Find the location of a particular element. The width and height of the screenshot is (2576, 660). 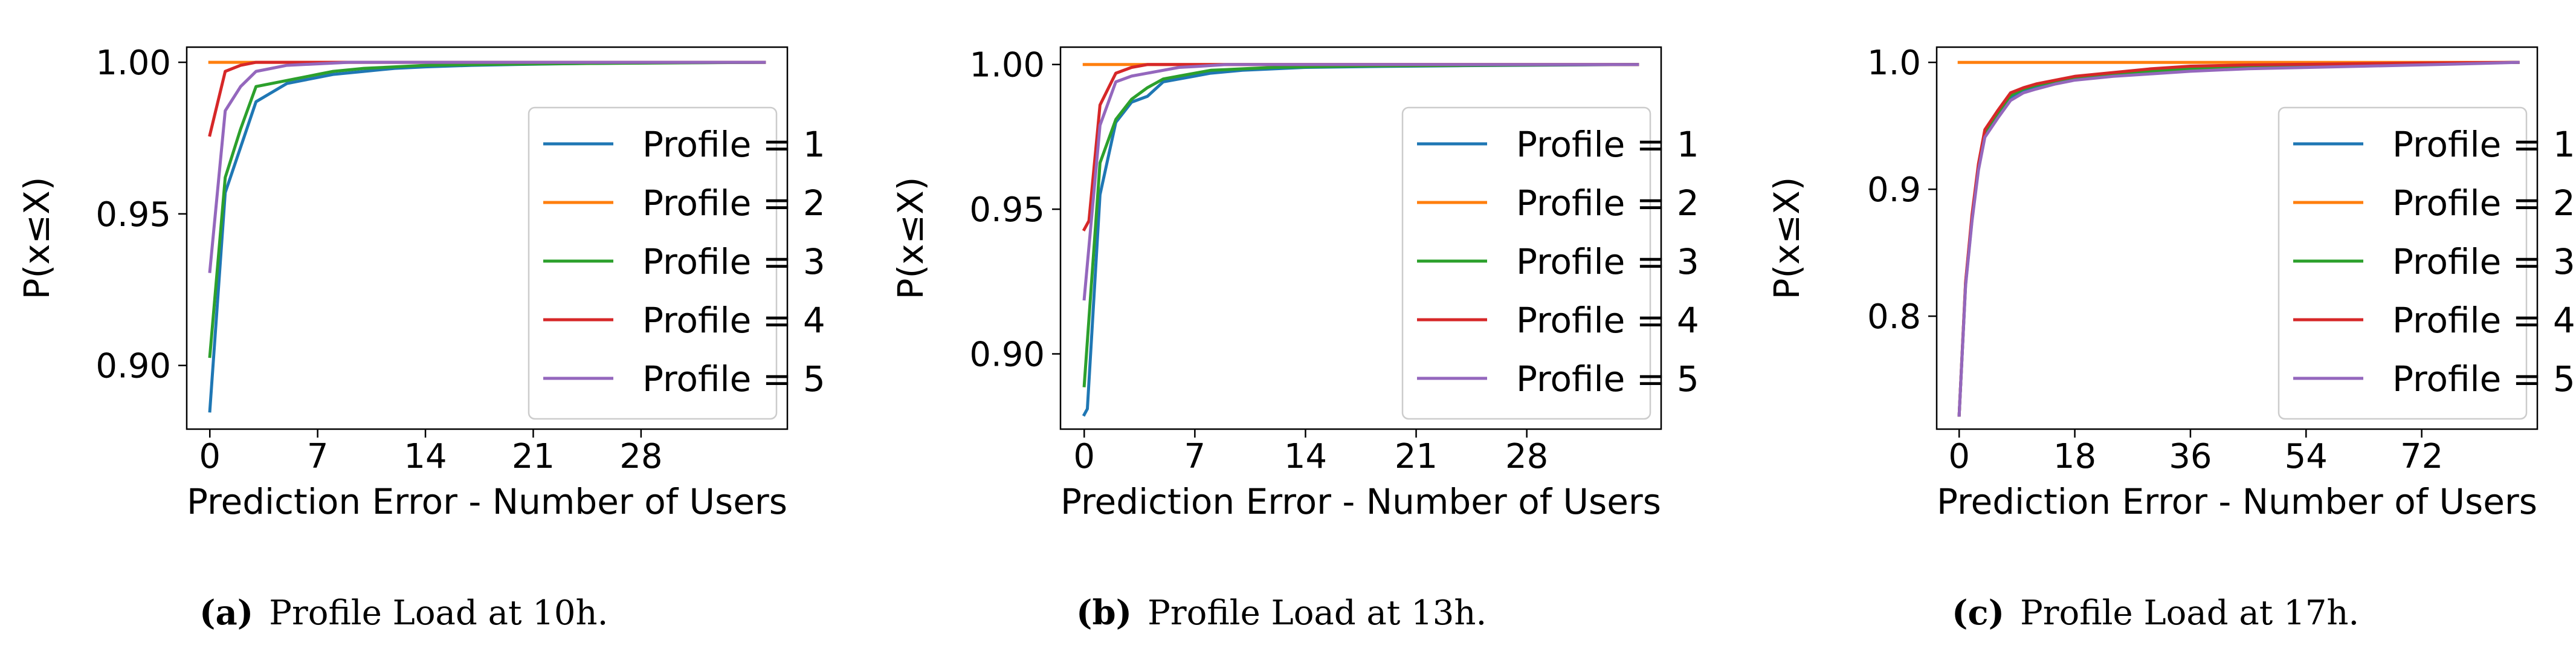

figure-caption: (b) Profile Load at 13h. is located at coordinates (1281, 613).